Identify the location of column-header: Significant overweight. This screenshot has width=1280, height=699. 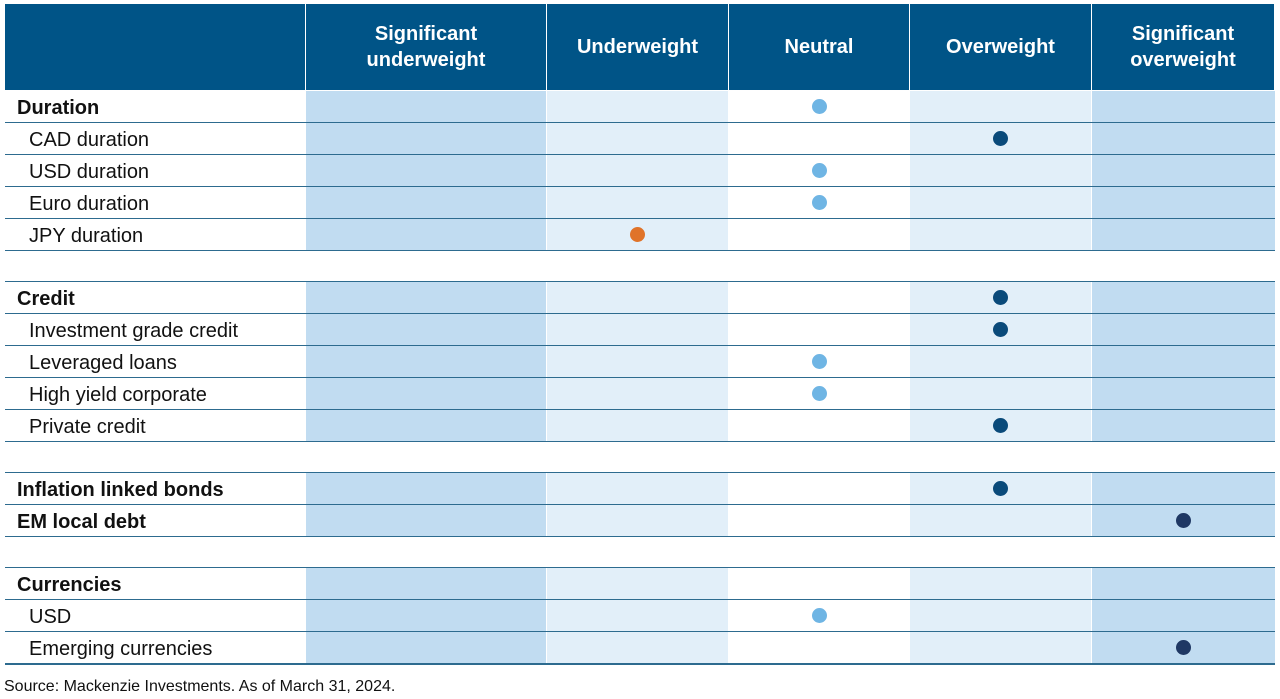
(1183, 47).